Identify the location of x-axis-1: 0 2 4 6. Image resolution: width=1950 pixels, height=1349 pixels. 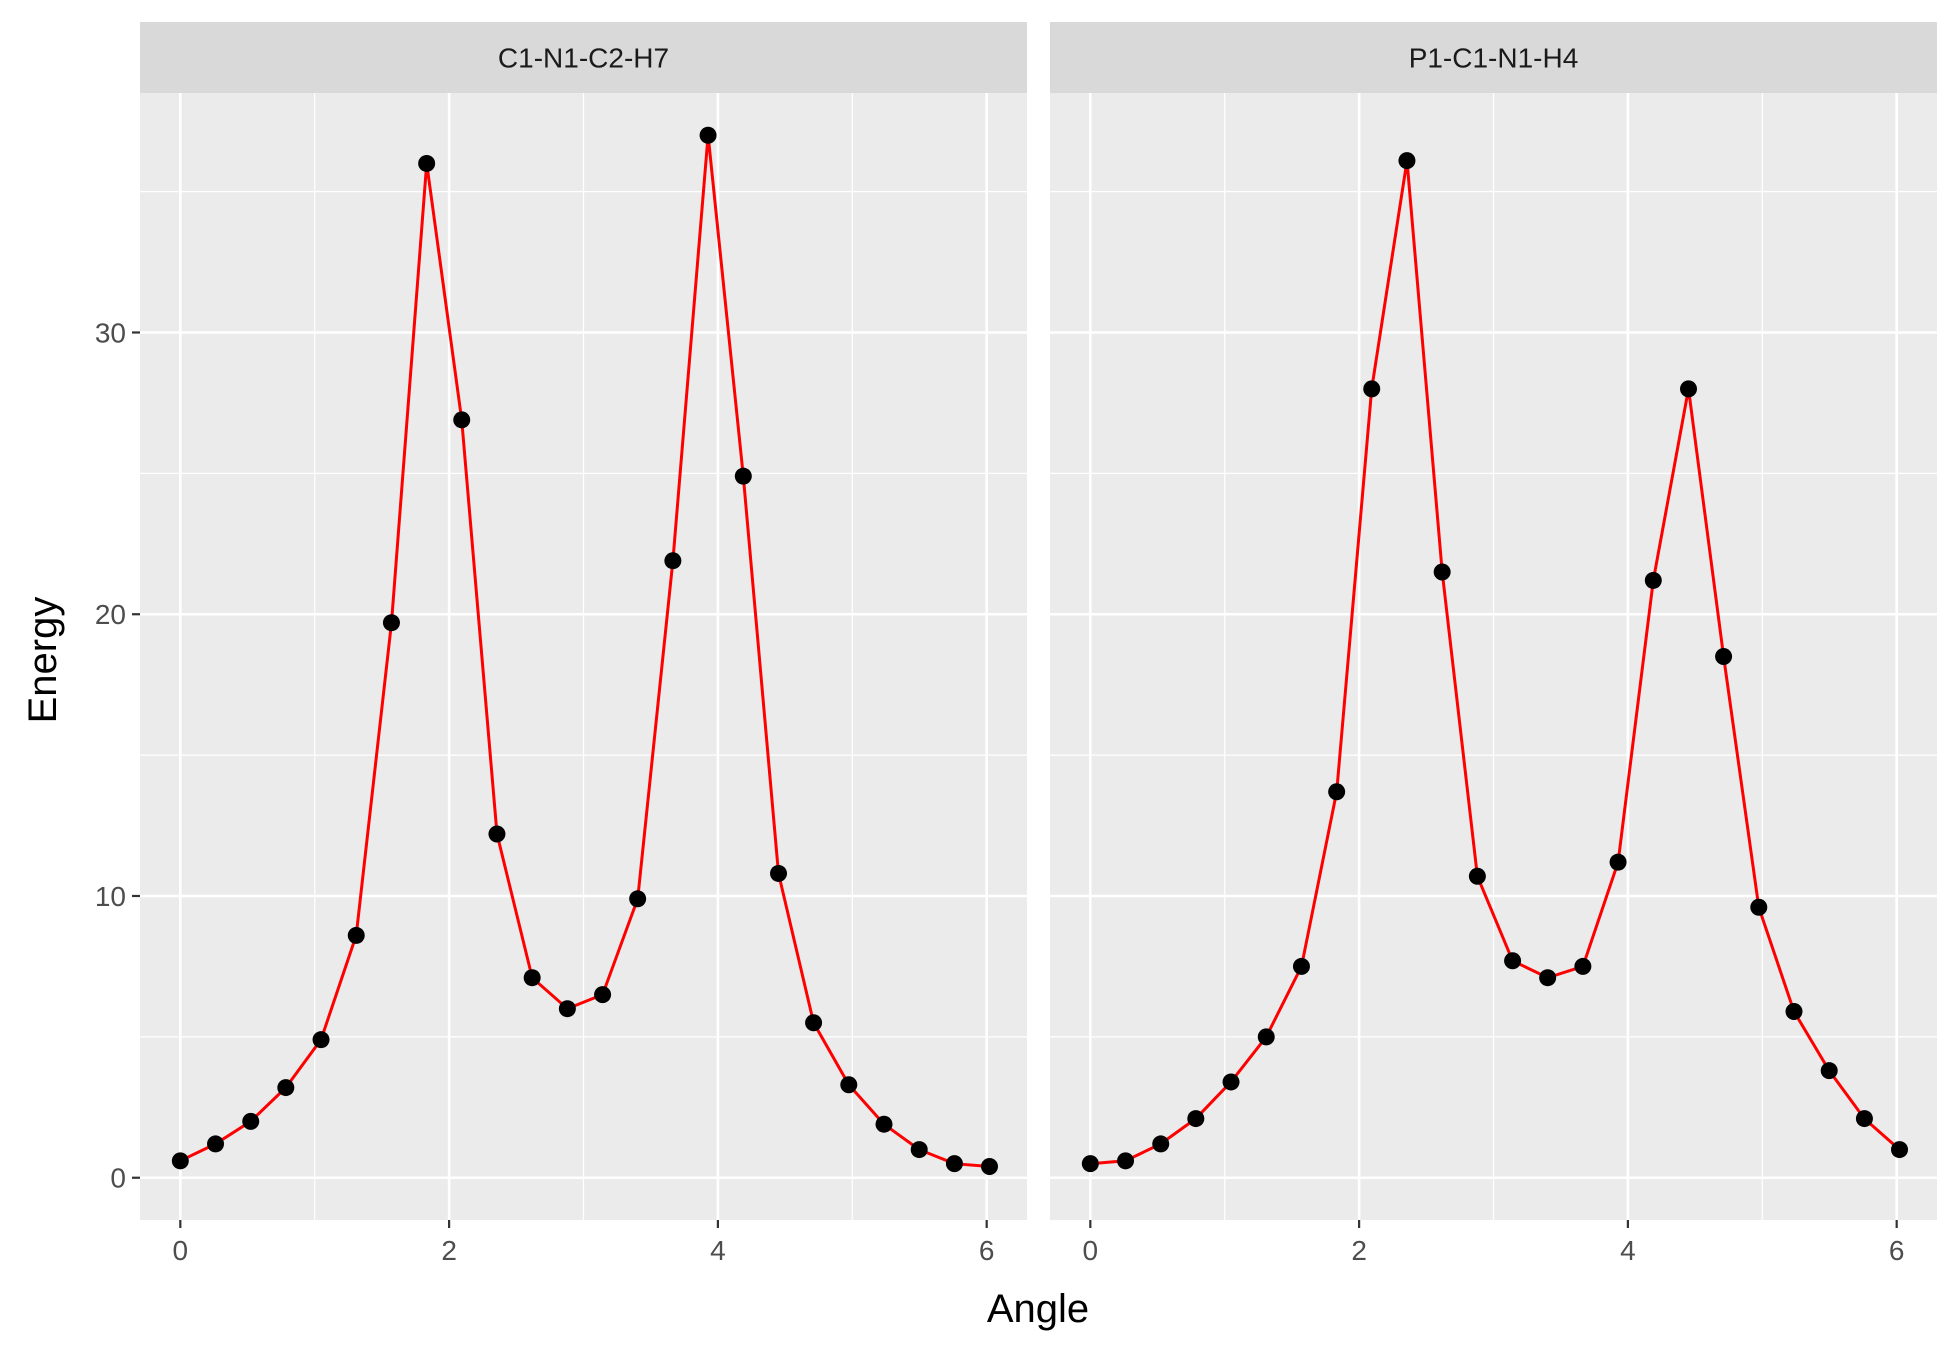
(584, 1243).